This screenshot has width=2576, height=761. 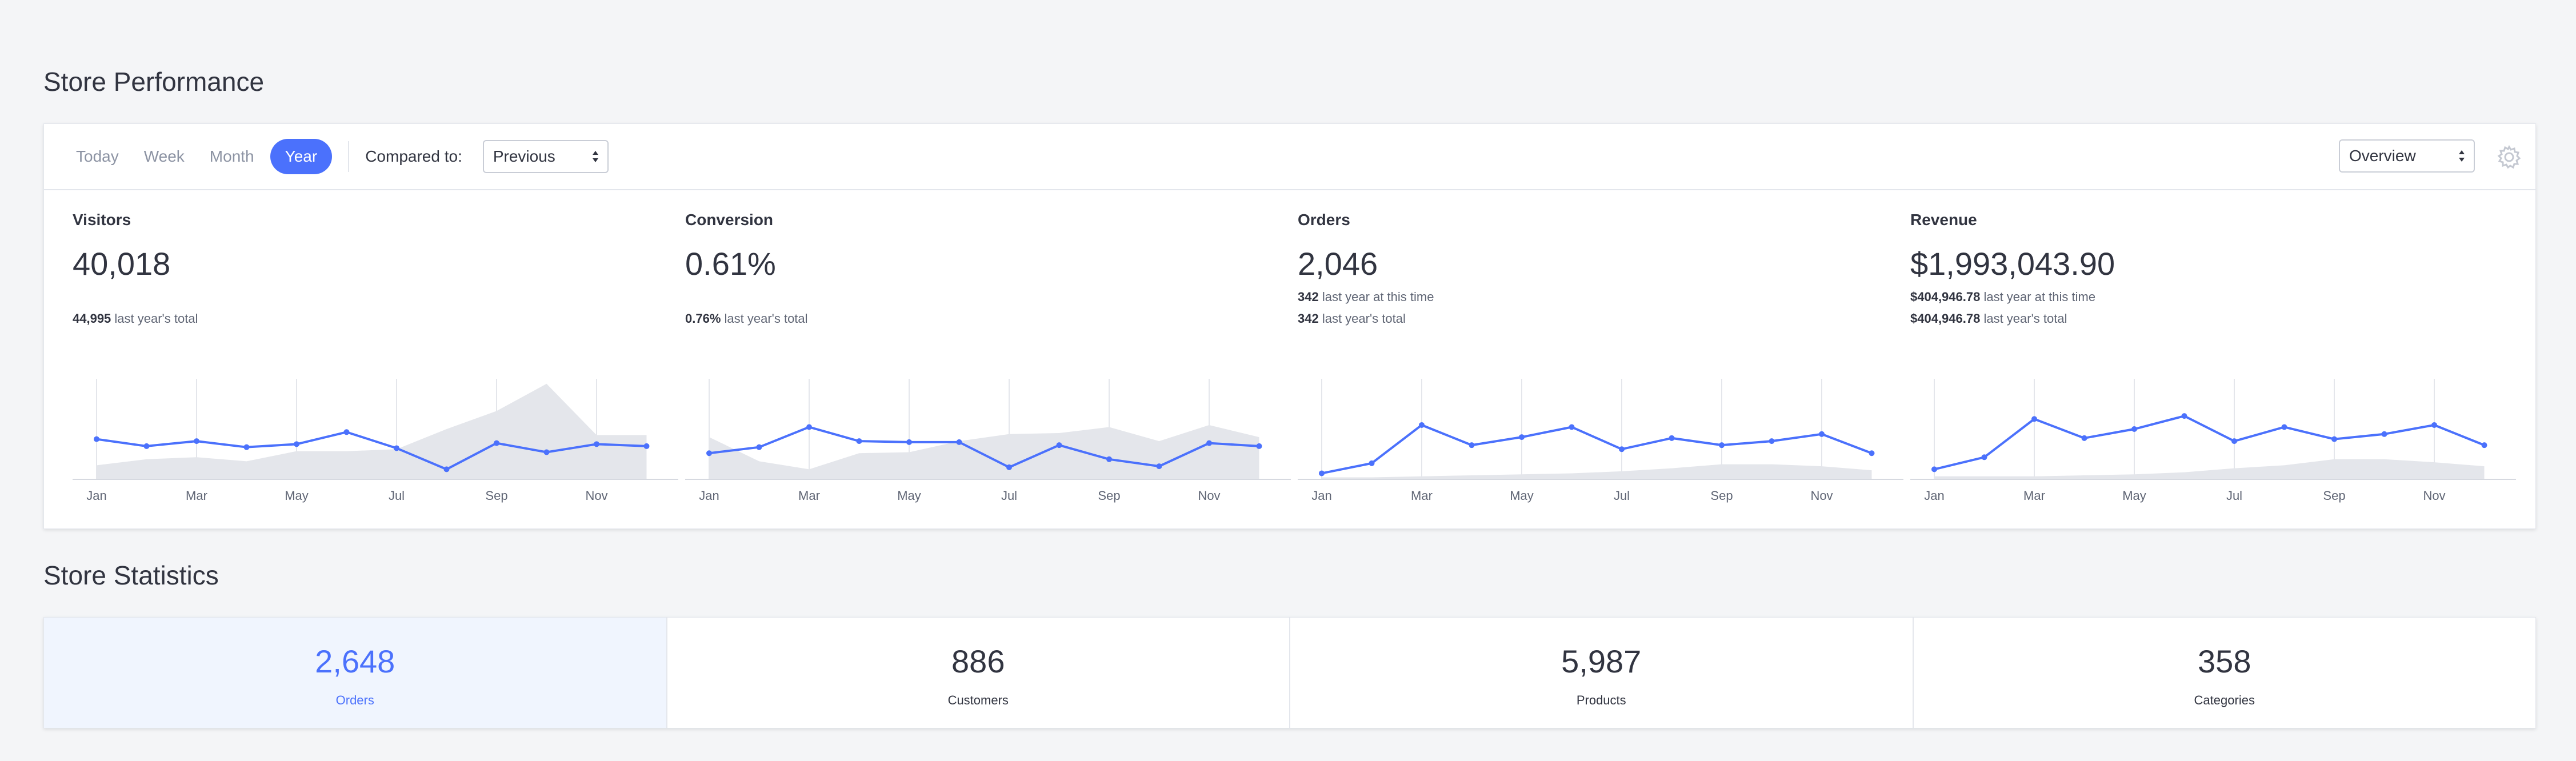 What do you see at coordinates (1308, 318) in the screenshot?
I see `sub-value: 342` at bounding box center [1308, 318].